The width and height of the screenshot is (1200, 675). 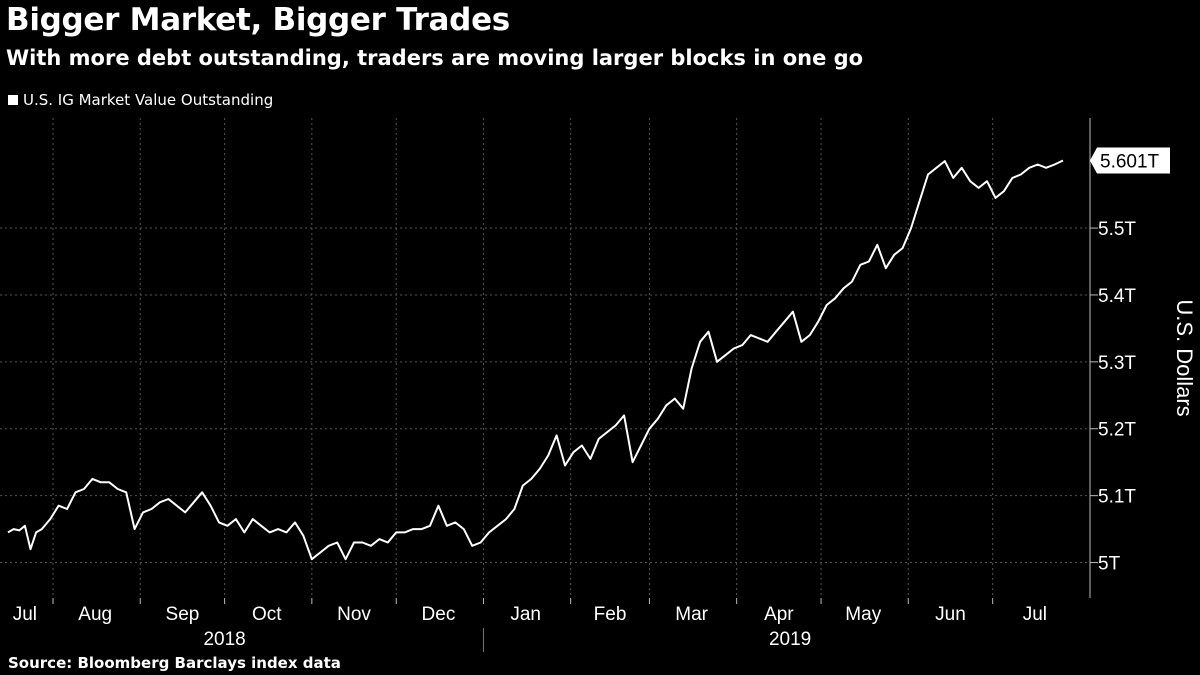 What do you see at coordinates (174, 663) in the screenshot?
I see `source-note: Source: Bloomberg Barclays index data` at bounding box center [174, 663].